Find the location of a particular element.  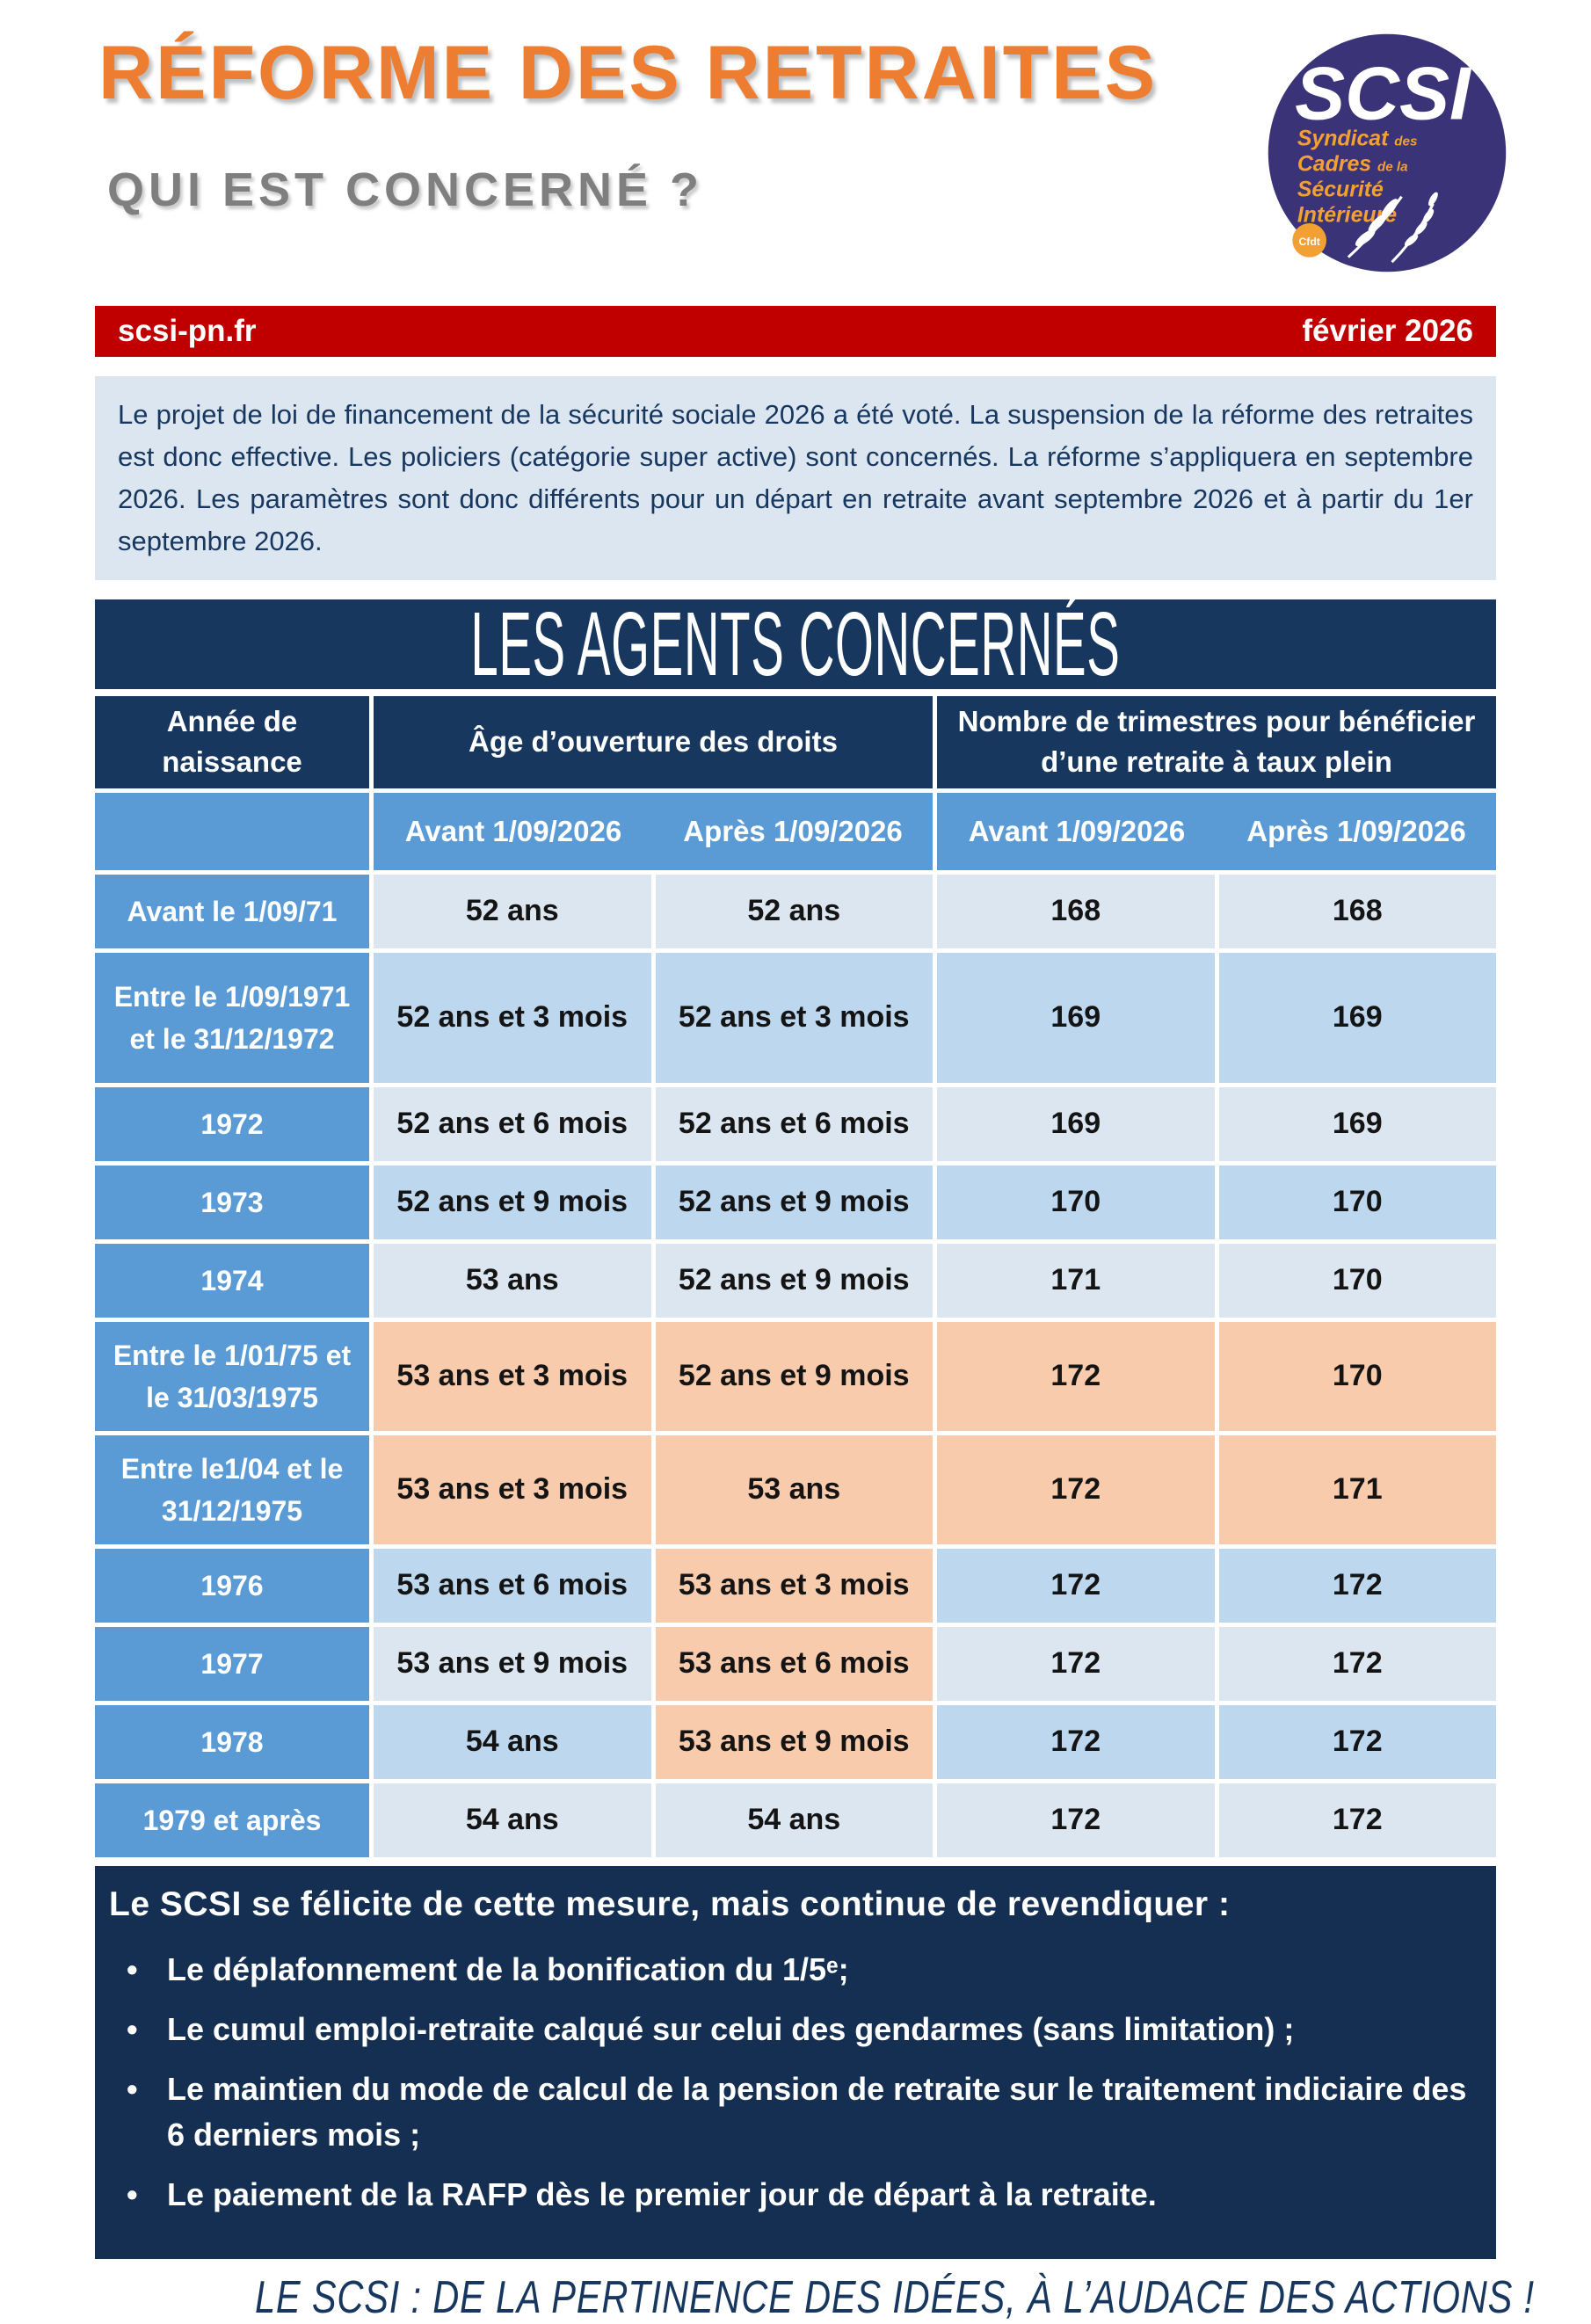

row-label: Entre le 1/09/1971 et le 31/12/1972 is located at coordinates (232, 1017).